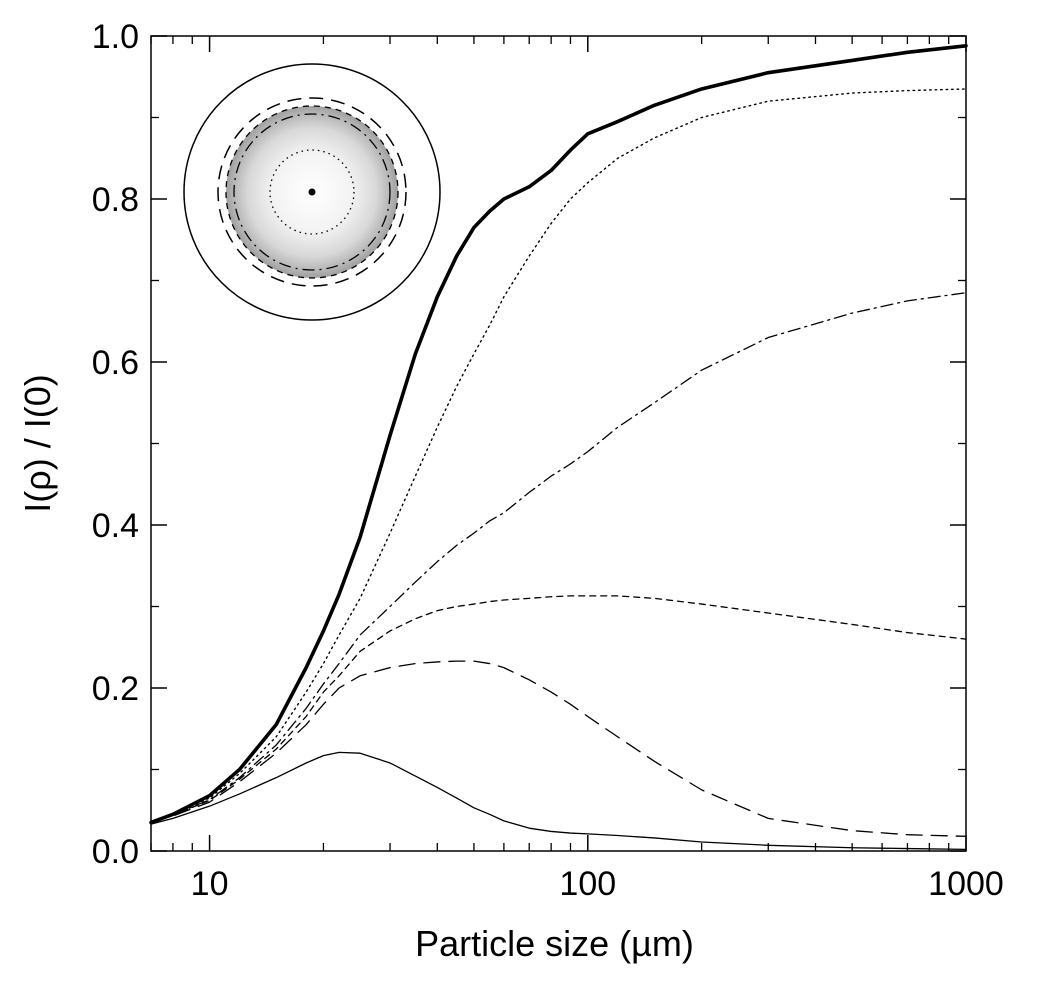 The height and width of the screenshot is (981, 1038). What do you see at coordinates (115, 689) in the screenshot?
I see `y-tick-label: 0.2` at bounding box center [115, 689].